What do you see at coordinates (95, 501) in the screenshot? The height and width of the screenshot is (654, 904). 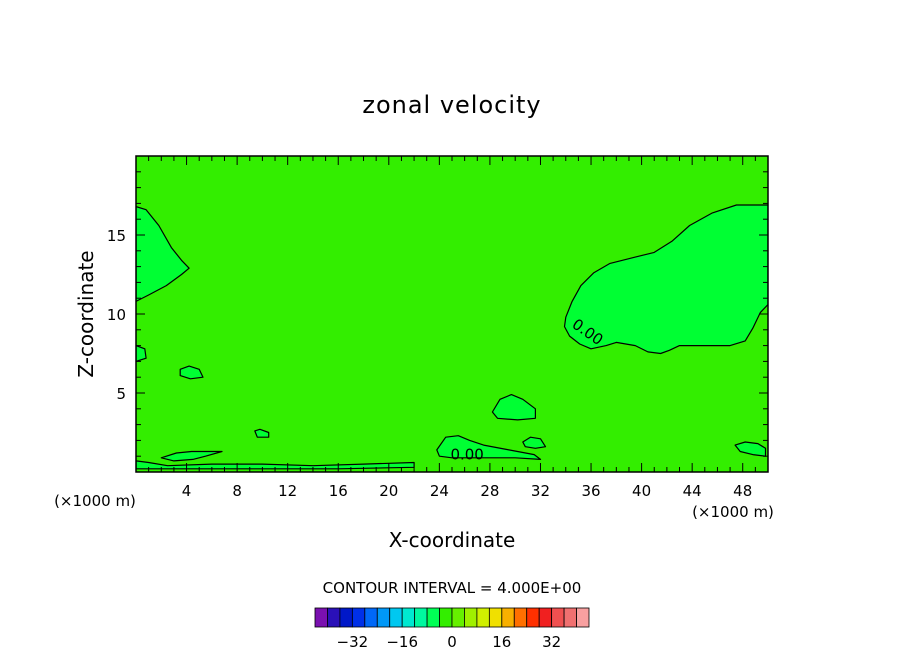 I see `x-unit-label-left: (×1000 m)` at bounding box center [95, 501].